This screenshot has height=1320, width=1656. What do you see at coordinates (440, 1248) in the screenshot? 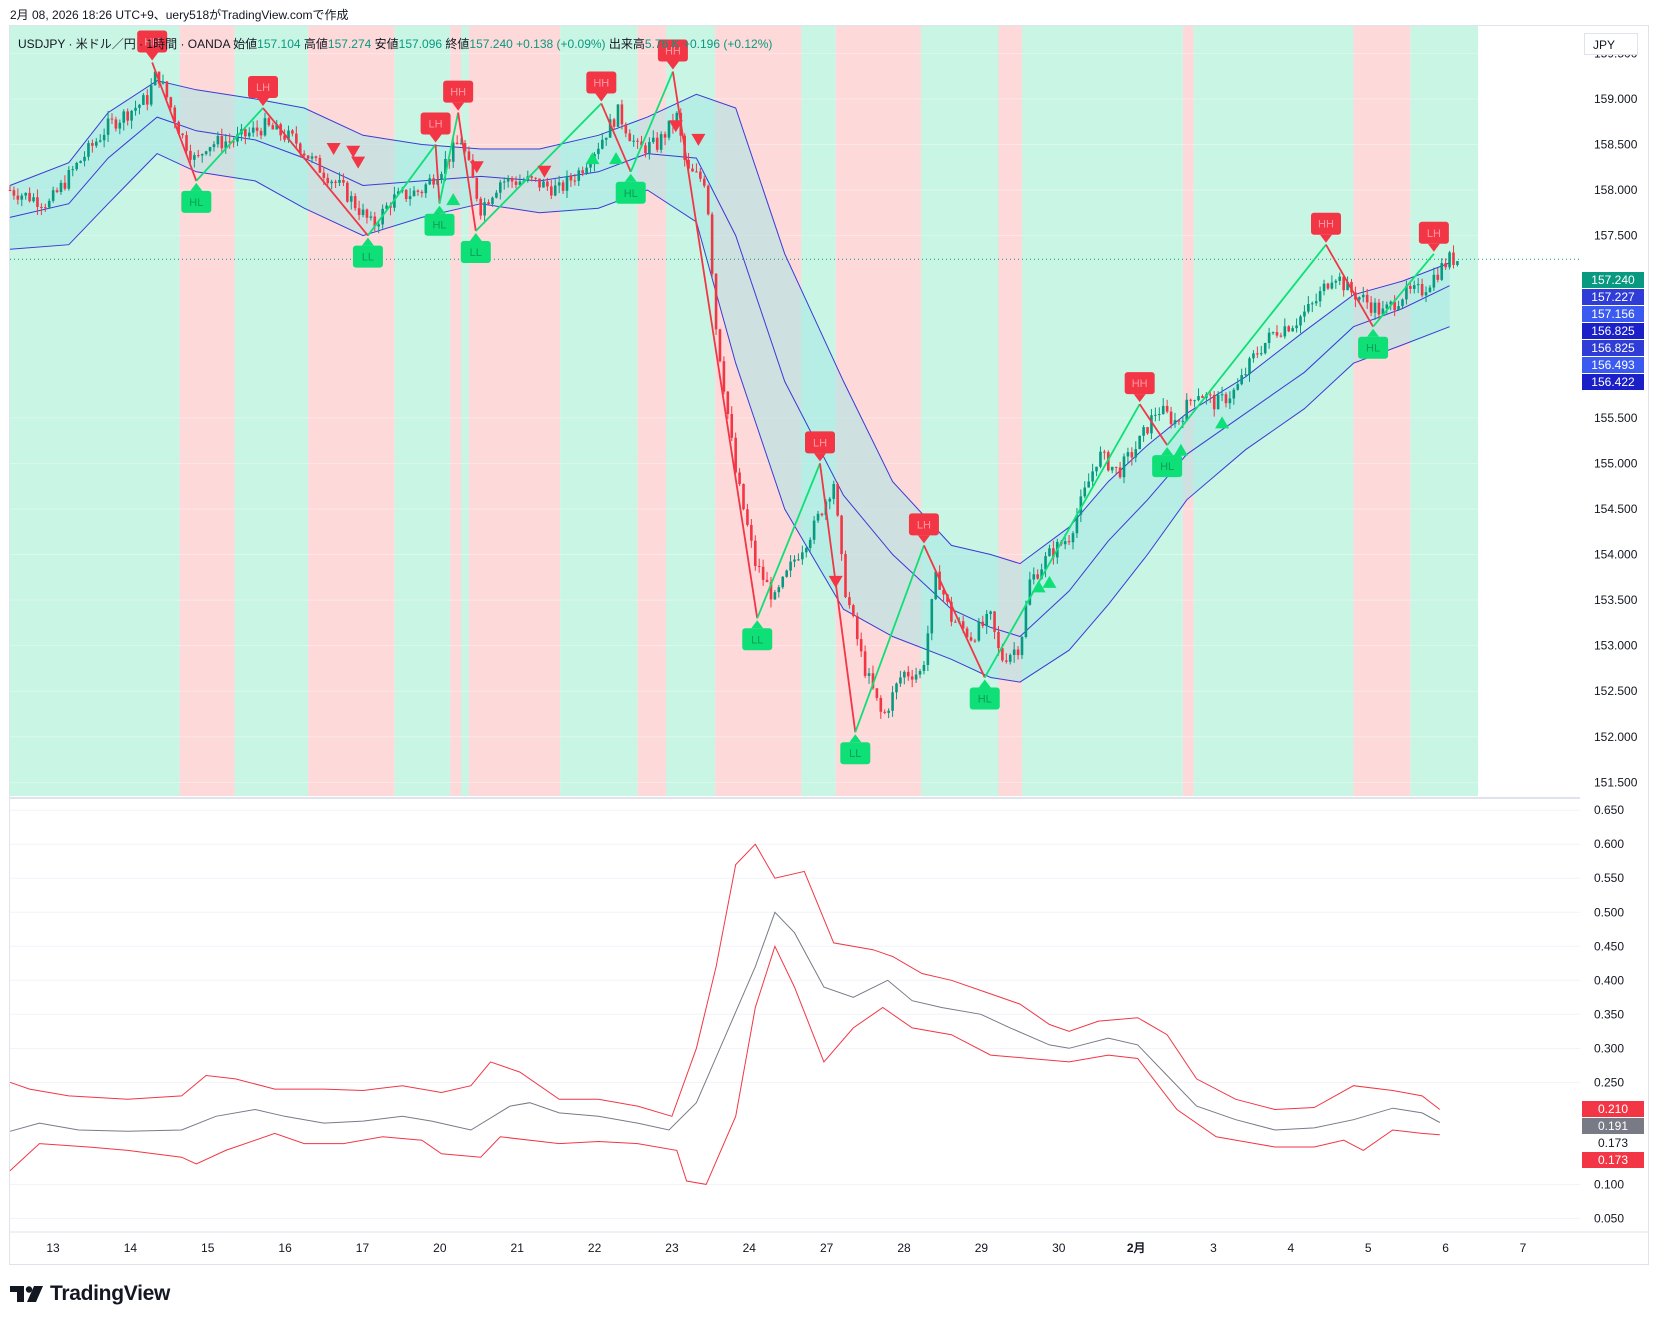
I see `time-tick-5: 20` at bounding box center [440, 1248].